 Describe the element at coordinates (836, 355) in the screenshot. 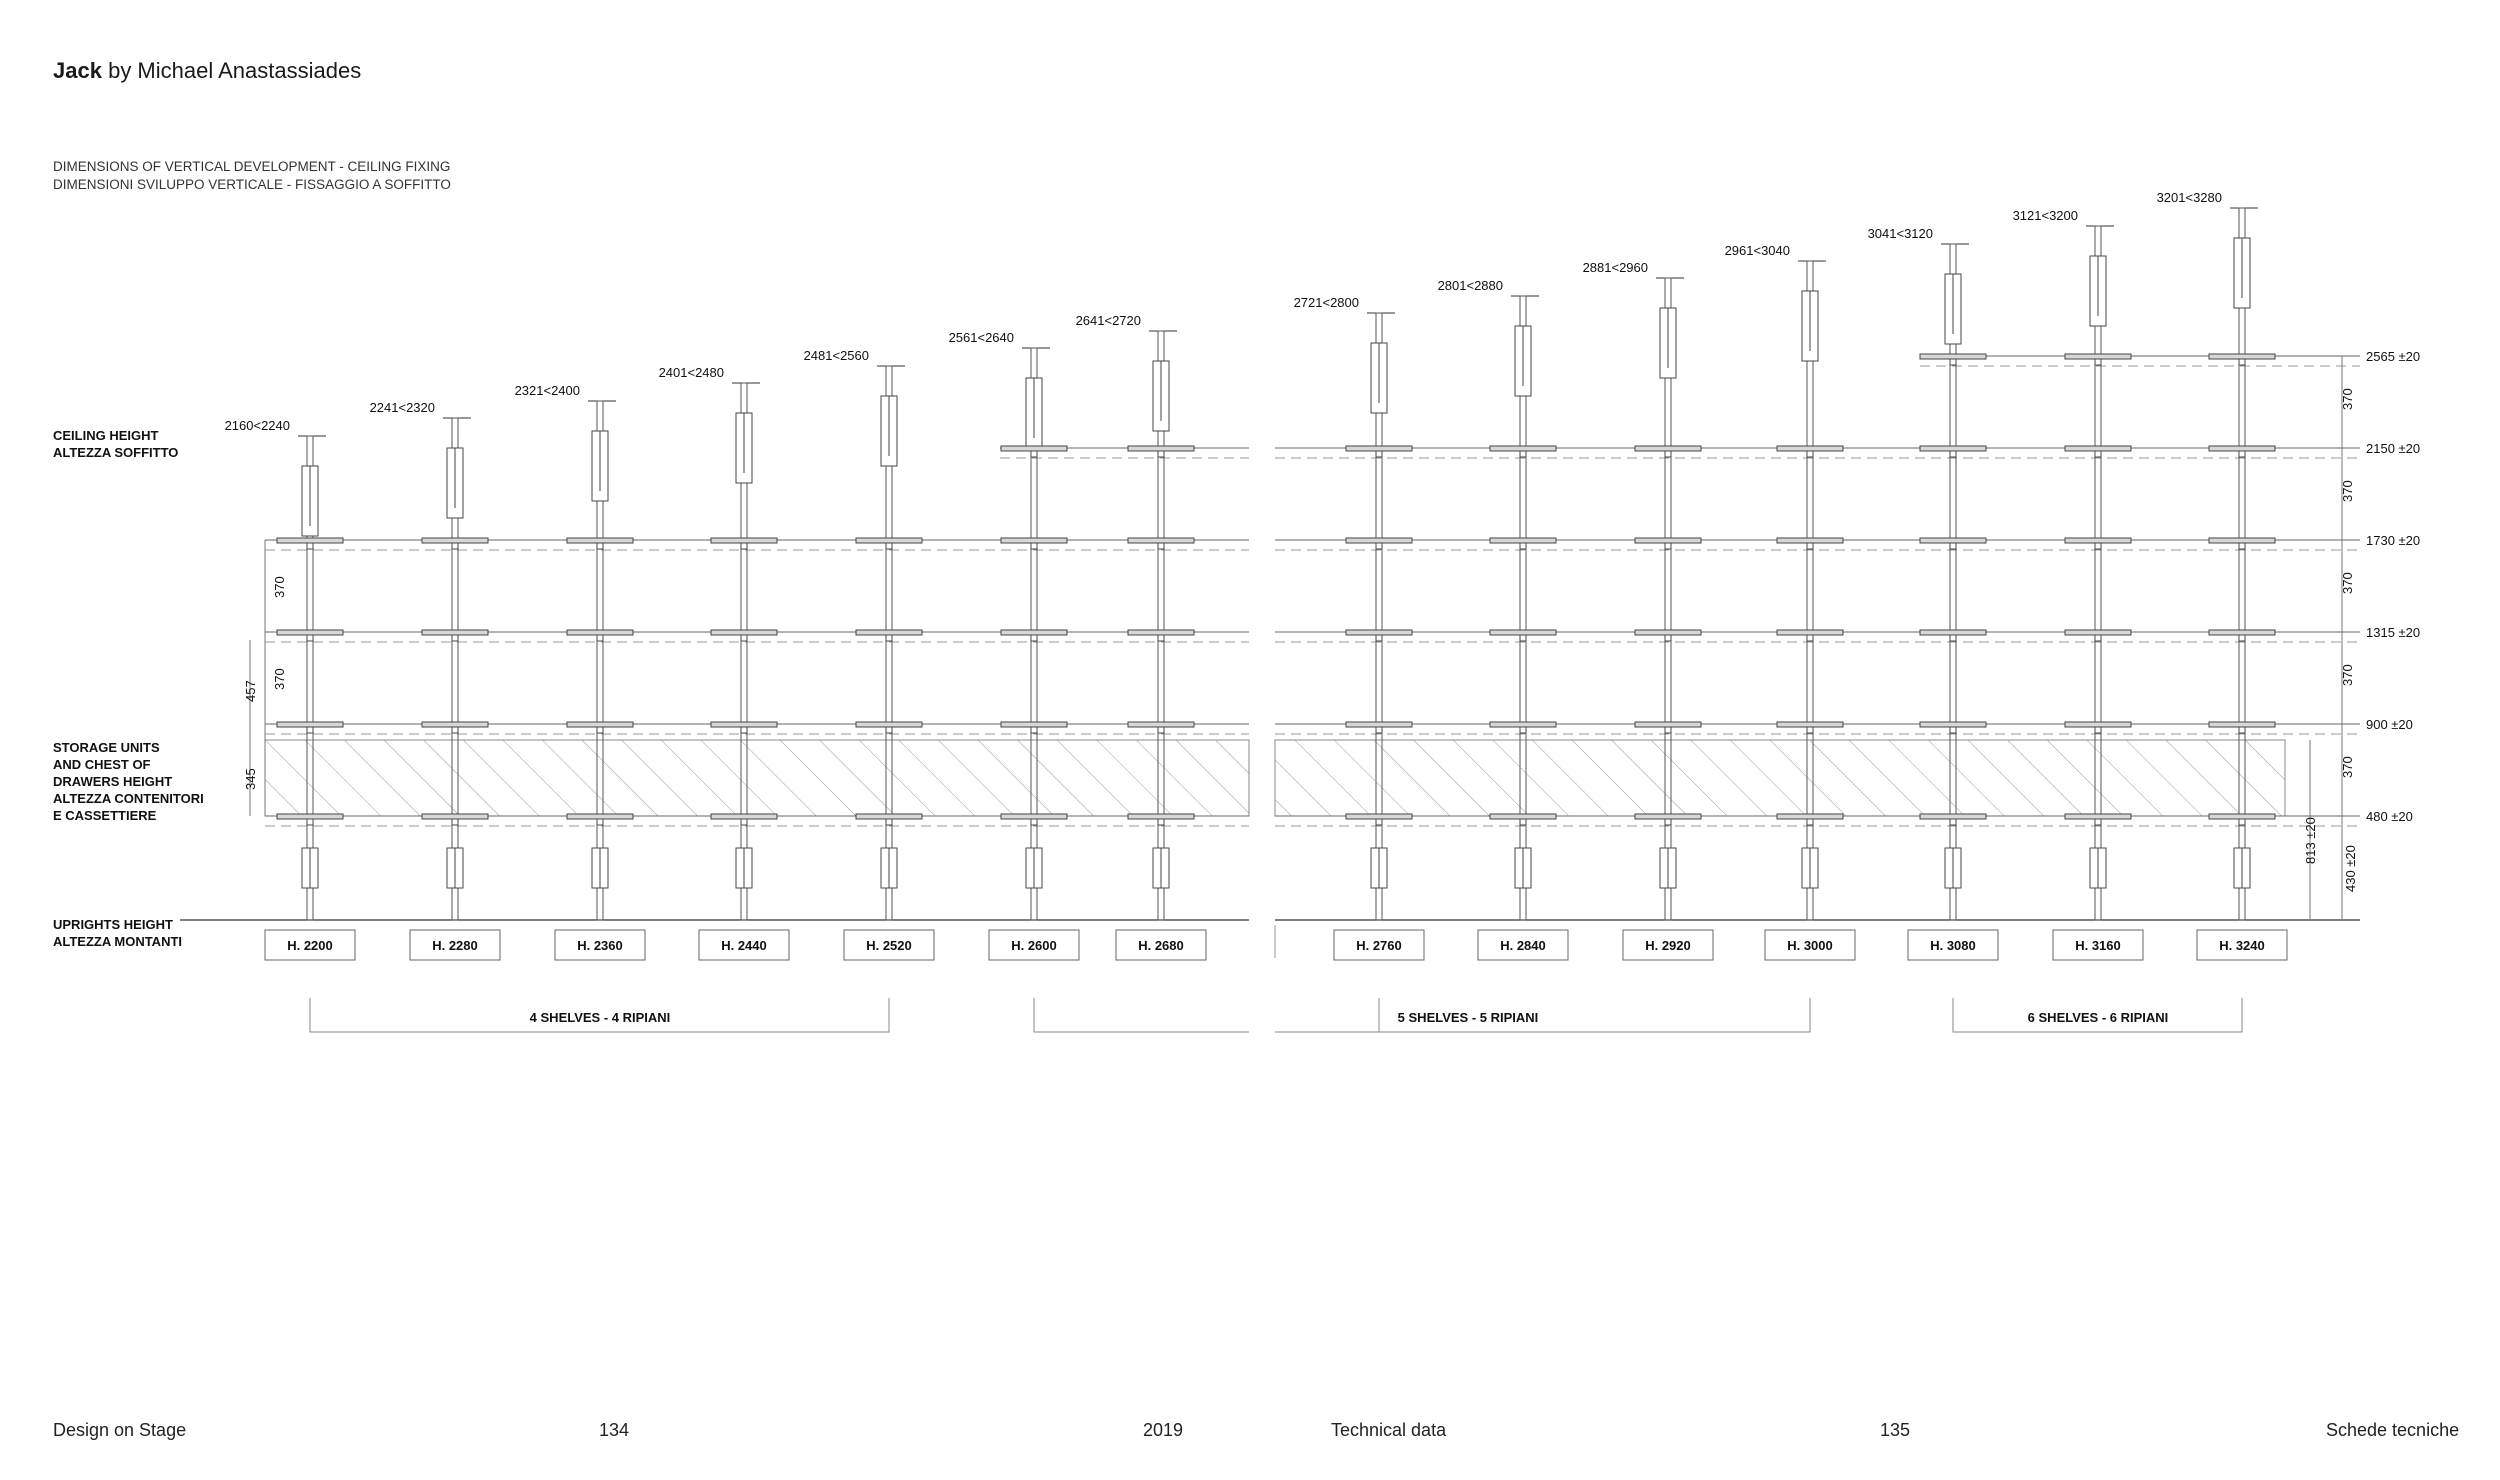

I see `ceiling-range-label: 2481<2560` at that location.